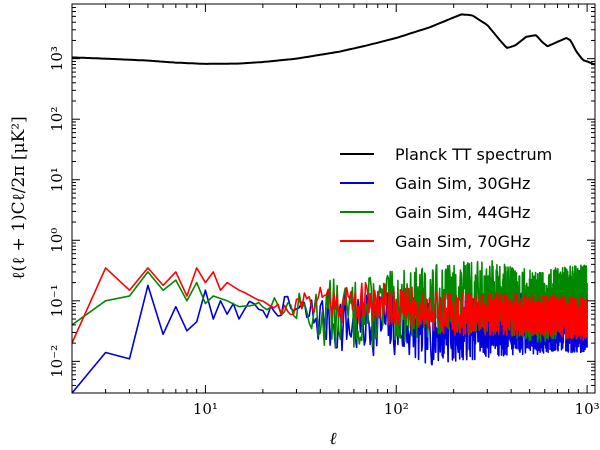  Describe the element at coordinates (330, 305) in the screenshot. I see `series-line-gain-sim-70ghz` at that location.